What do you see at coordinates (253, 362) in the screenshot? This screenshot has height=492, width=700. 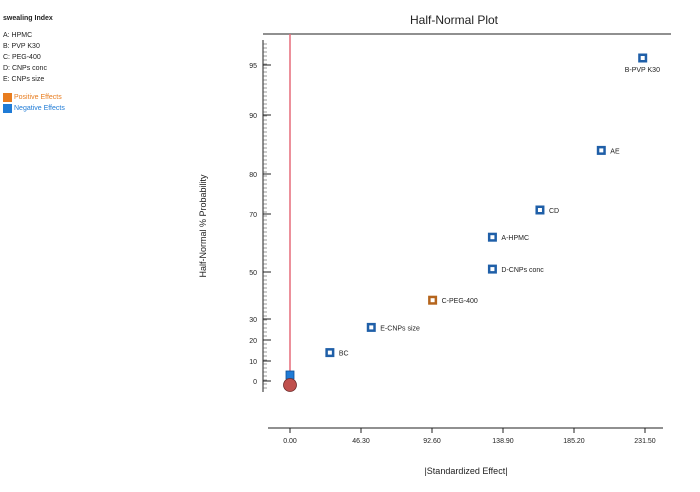 I see `y-tick-label: 10` at bounding box center [253, 362].